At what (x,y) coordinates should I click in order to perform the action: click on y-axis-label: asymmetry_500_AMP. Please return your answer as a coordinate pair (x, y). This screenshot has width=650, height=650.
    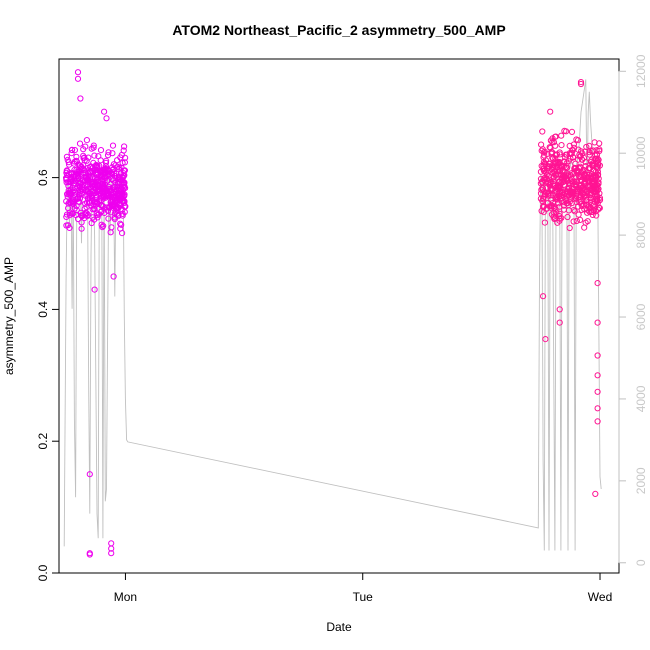
    Looking at the image, I should click on (9, 316).